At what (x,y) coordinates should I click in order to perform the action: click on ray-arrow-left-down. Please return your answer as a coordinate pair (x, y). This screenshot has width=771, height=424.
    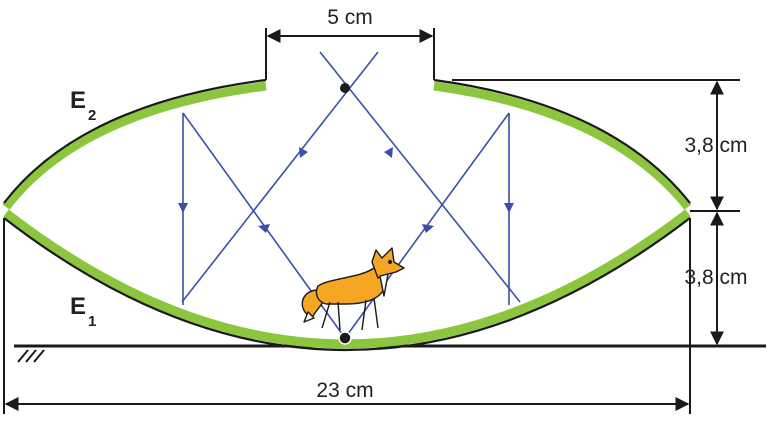
    Looking at the image, I should click on (183, 208).